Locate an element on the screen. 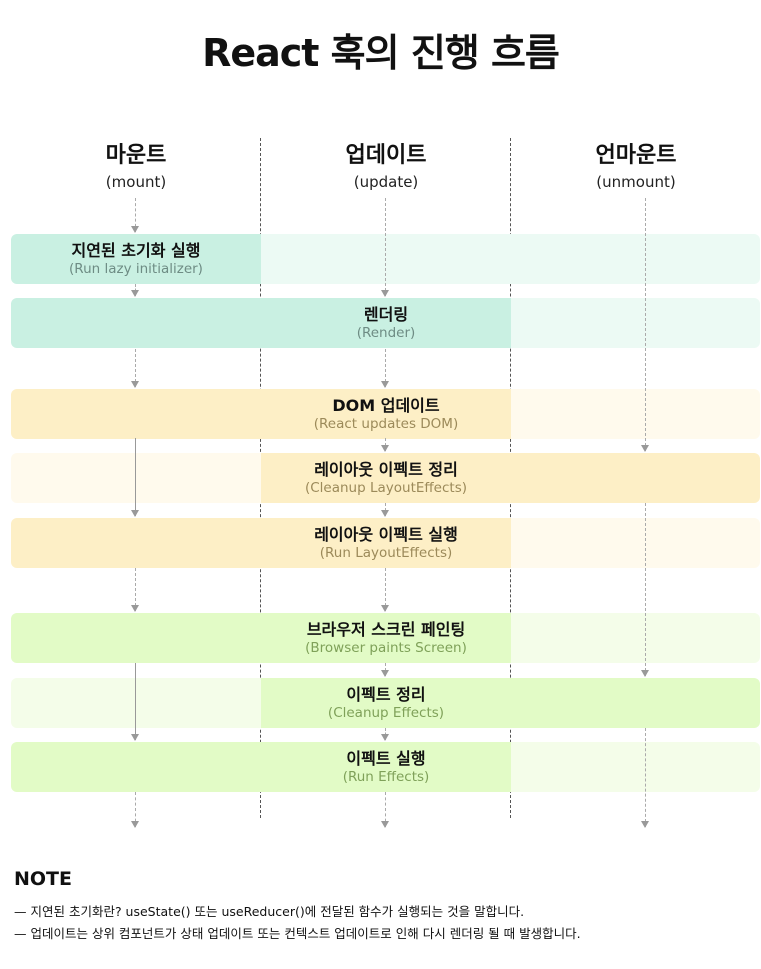 The height and width of the screenshot is (969, 761). step-label: 이펙트 실행 (Run Effects) is located at coordinates (386, 767).